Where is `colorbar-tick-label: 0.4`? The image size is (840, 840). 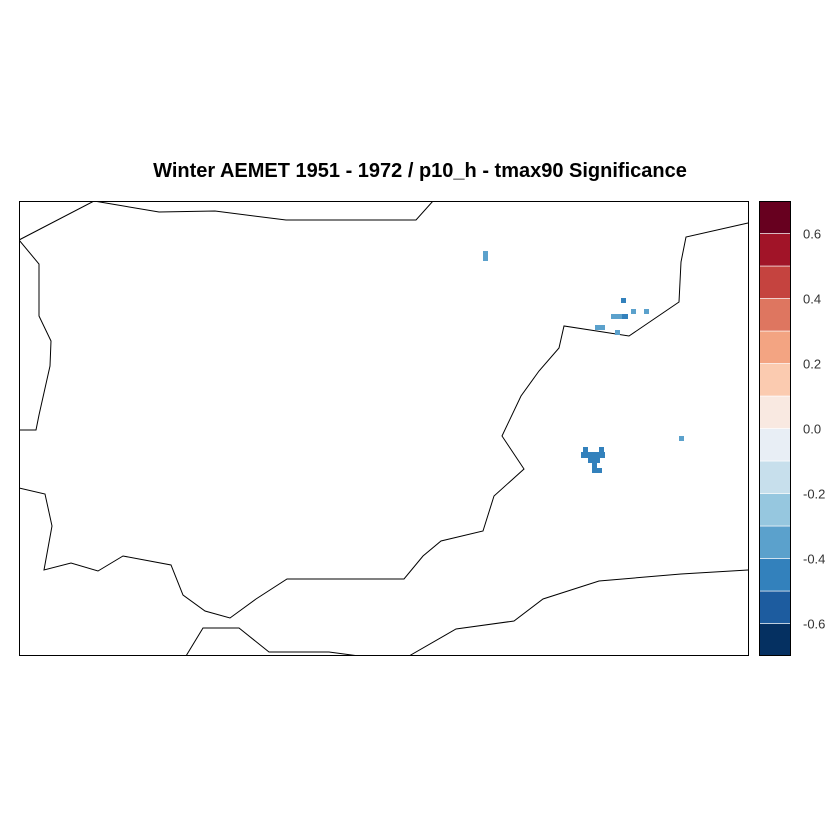 colorbar-tick-label: 0.4 is located at coordinates (812, 298).